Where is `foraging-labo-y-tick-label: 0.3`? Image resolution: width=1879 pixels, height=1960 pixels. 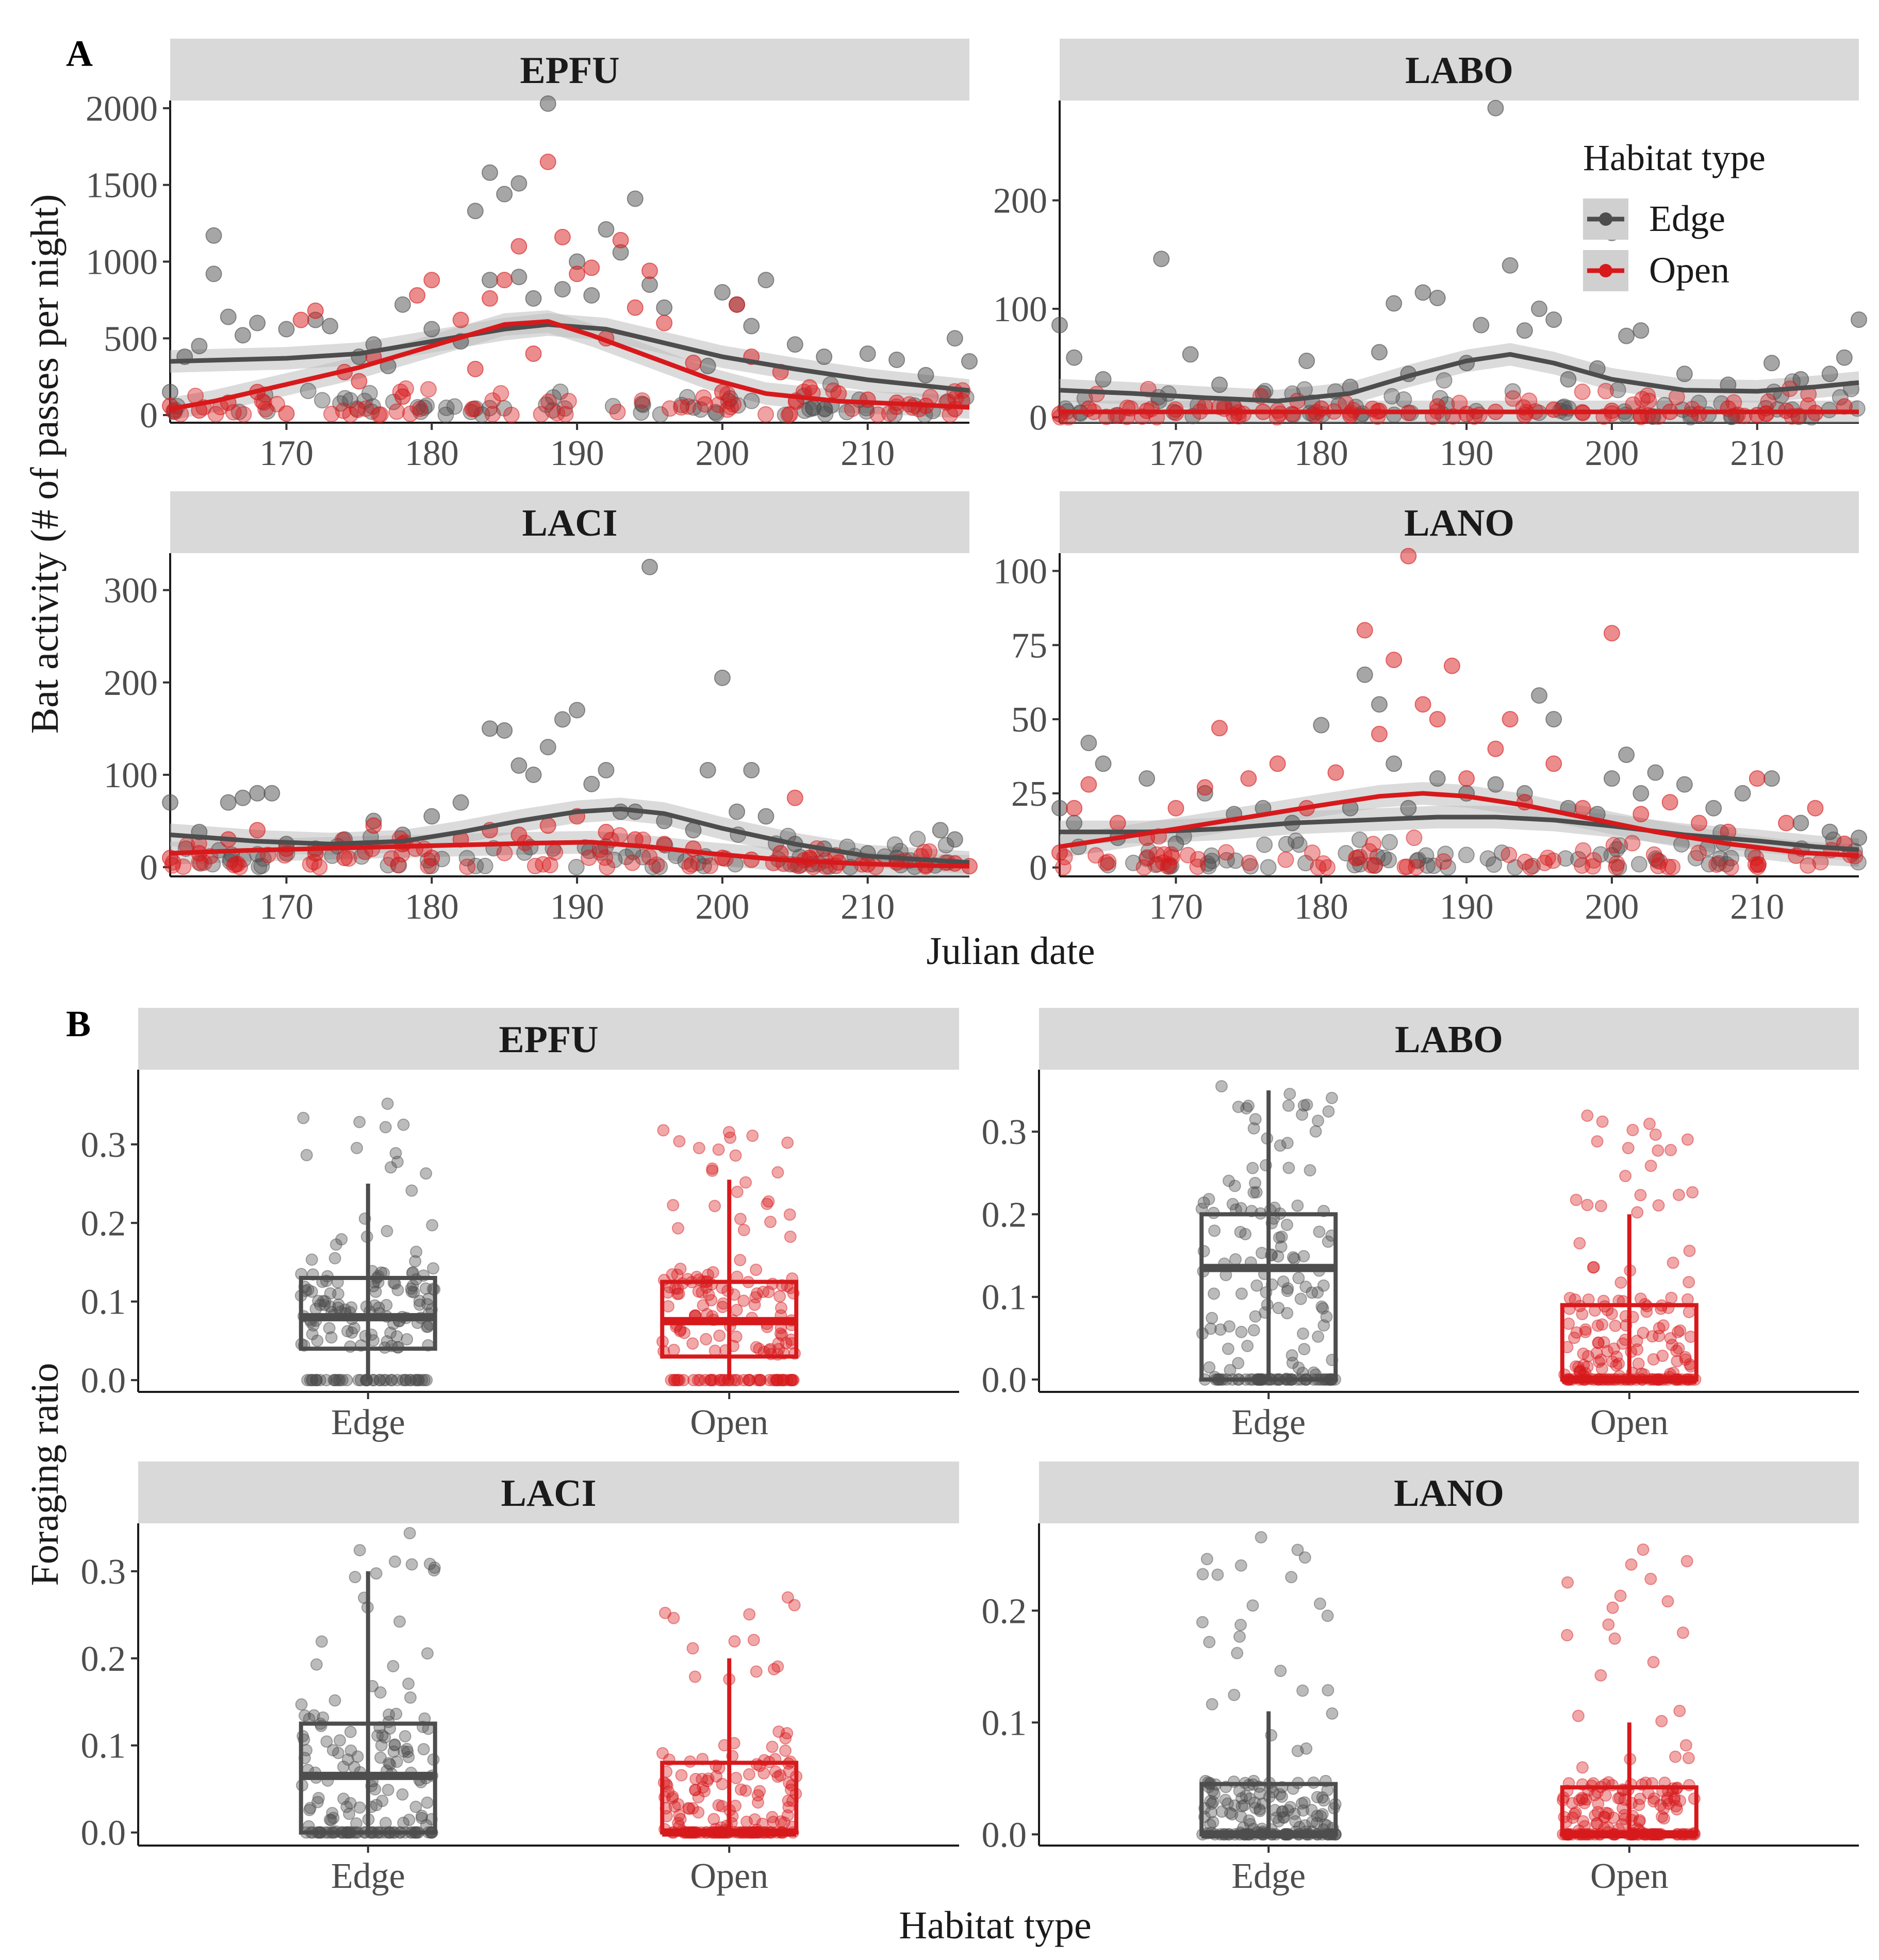
foraging-labo-y-tick-label: 0.3 is located at coordinates (1005, 1132).